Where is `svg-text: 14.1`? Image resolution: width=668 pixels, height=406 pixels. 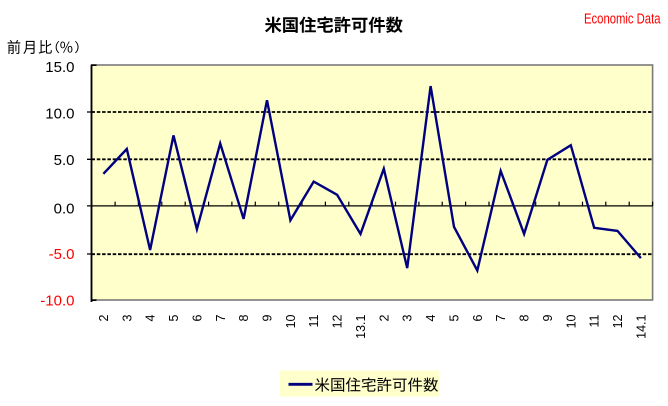
svg-text: 14.1 is located at coordinates (641, 326).